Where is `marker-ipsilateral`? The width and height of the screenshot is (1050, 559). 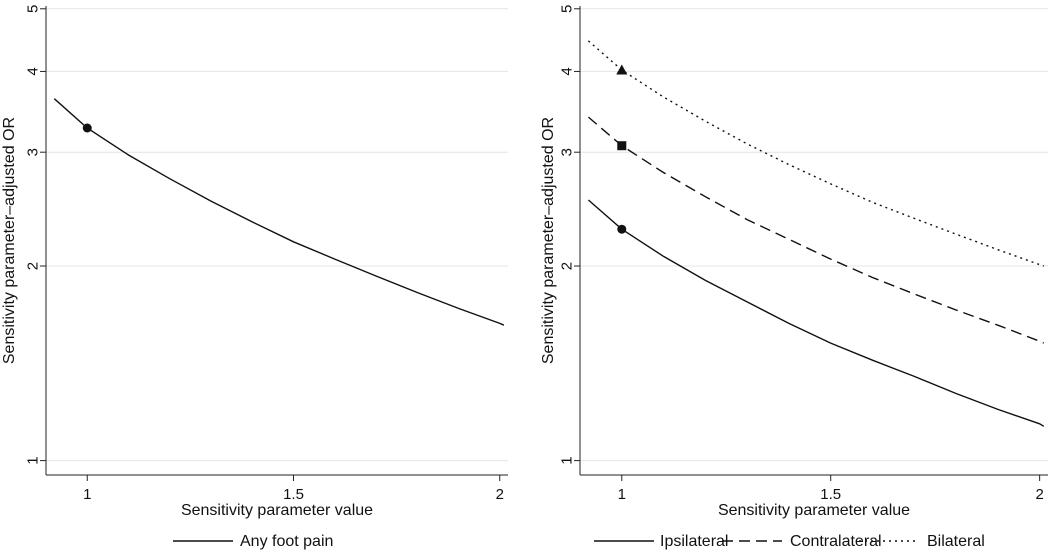 marker-ipsilateral is located at coordinates (622, 229).